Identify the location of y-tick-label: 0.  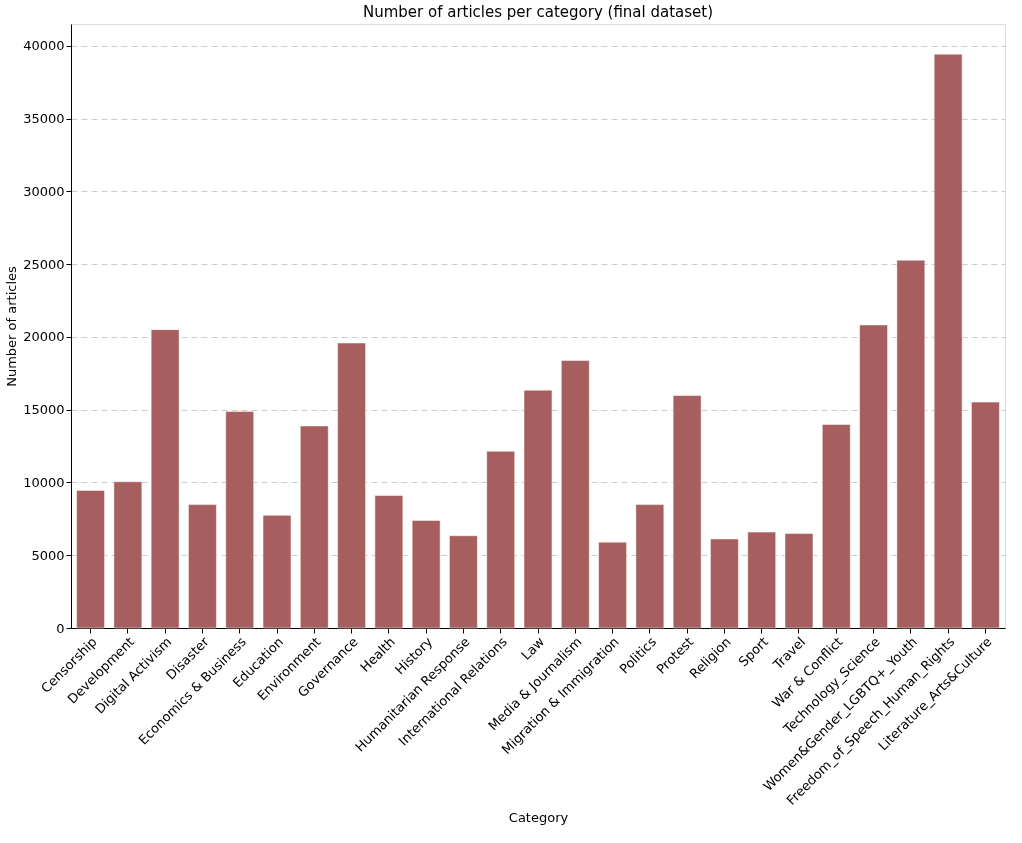
(60, 628).